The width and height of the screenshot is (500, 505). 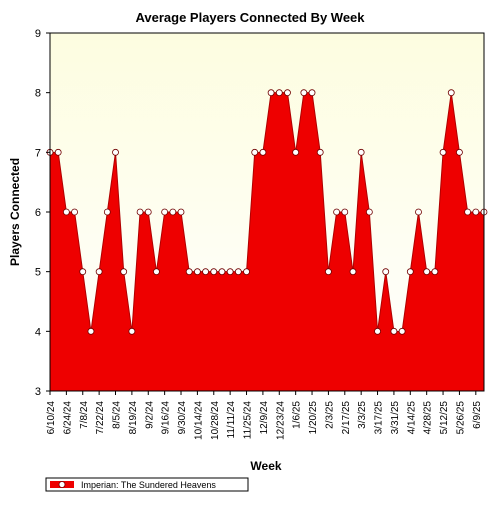 I want to click on x-tick-label: 3/31/25, so click(x=395, y=418).